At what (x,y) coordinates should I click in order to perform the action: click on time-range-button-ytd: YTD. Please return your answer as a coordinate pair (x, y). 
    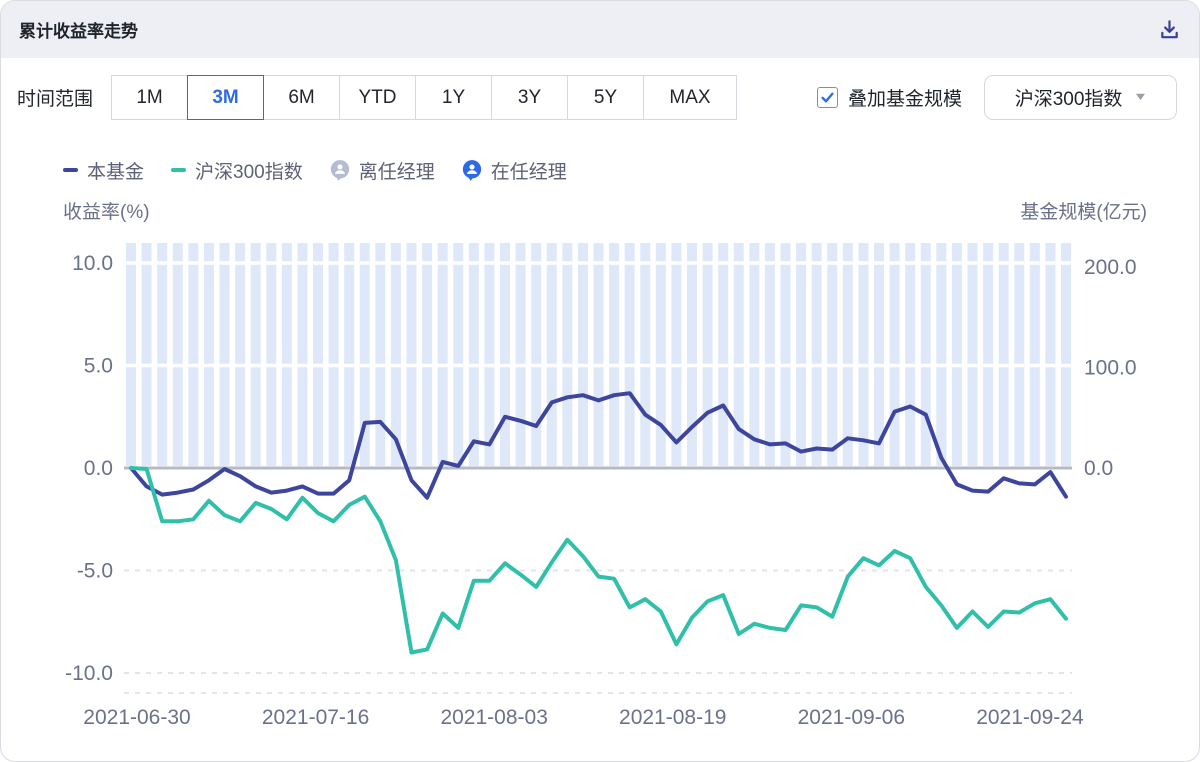
    Looking at the image, I should click on (378, 97).